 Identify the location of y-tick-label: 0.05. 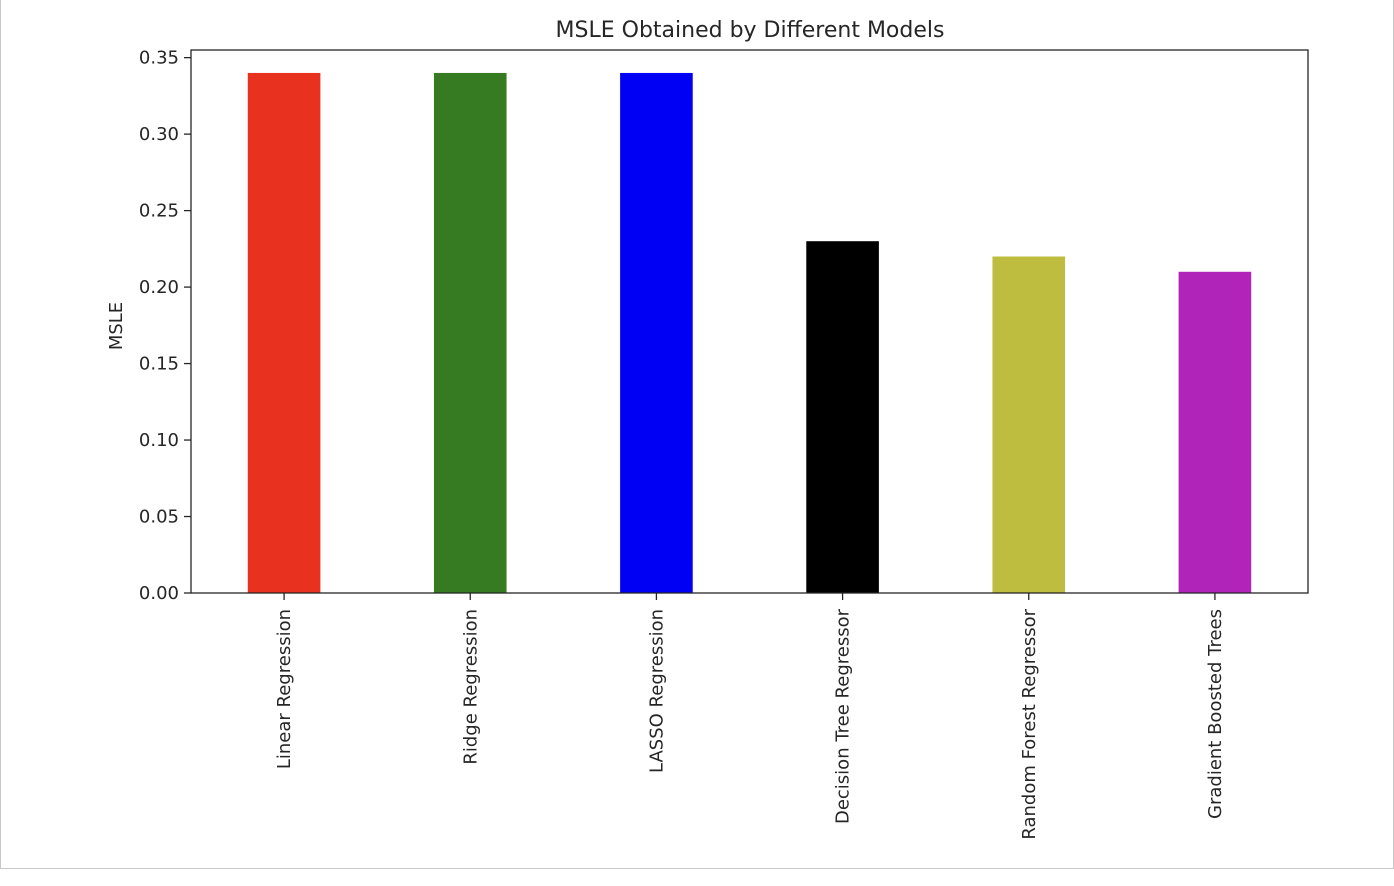
(159, 517).